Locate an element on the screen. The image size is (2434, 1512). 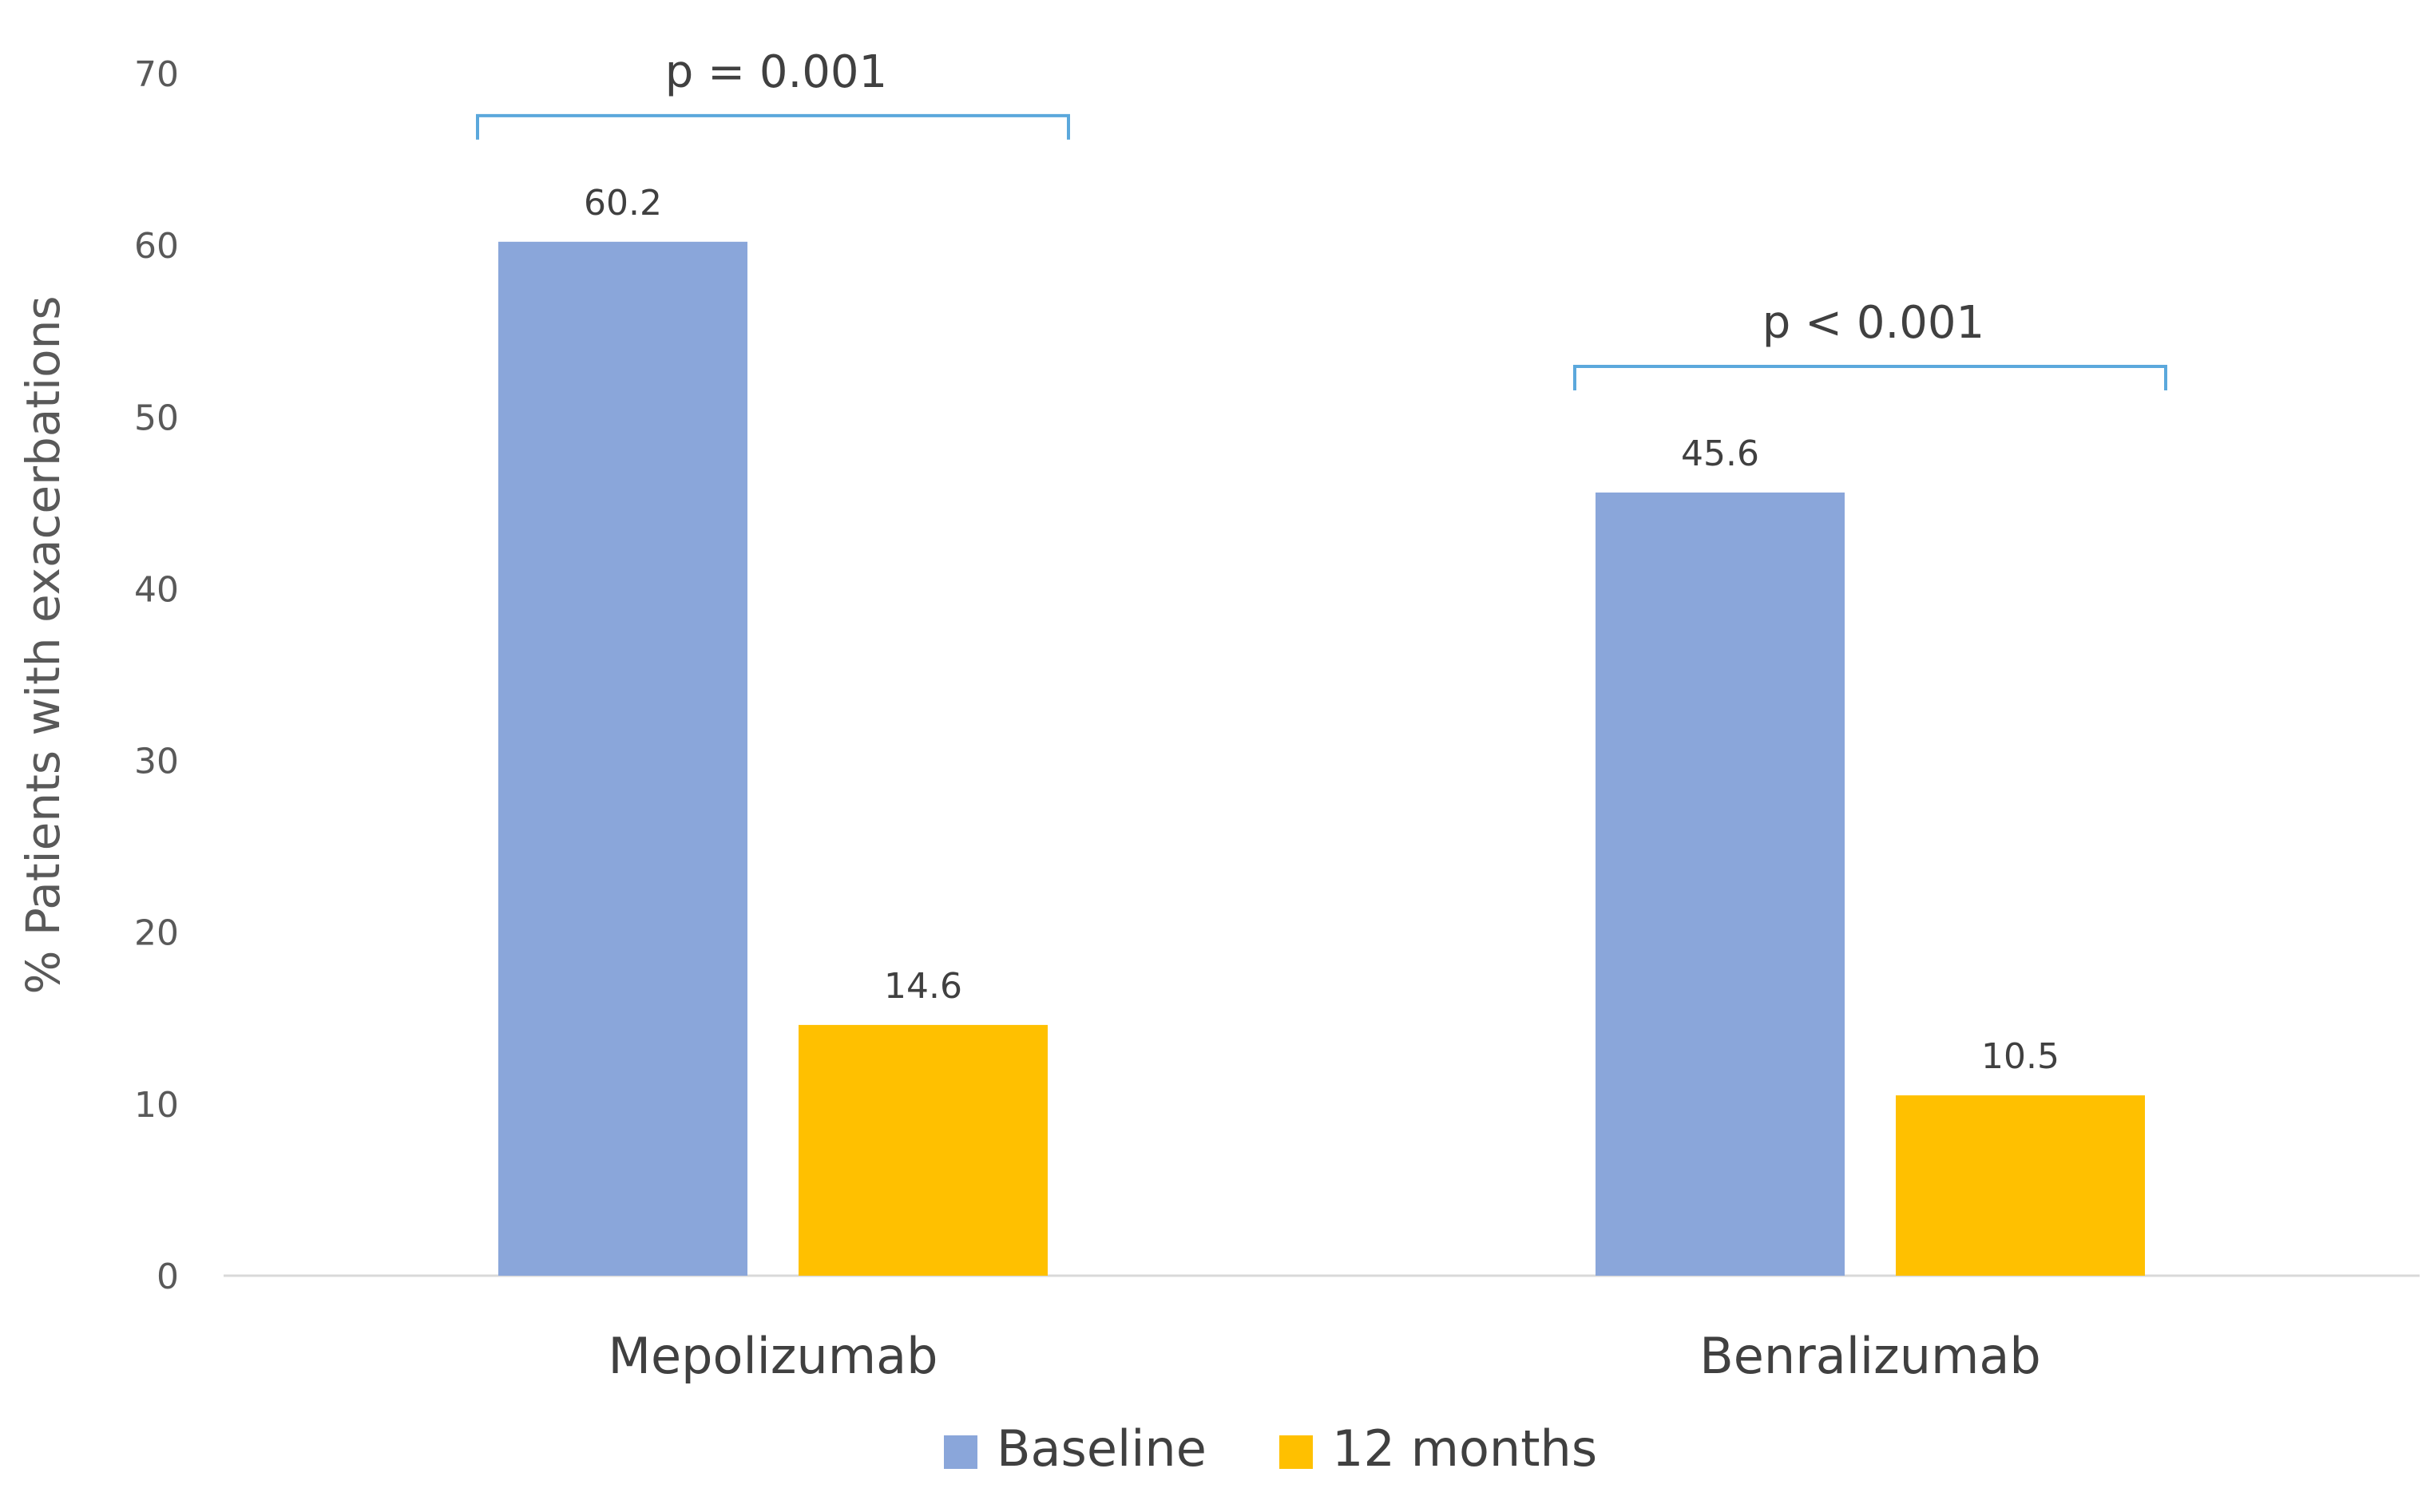
y-tick-label: 0 is located at coordinates (168, 1277).